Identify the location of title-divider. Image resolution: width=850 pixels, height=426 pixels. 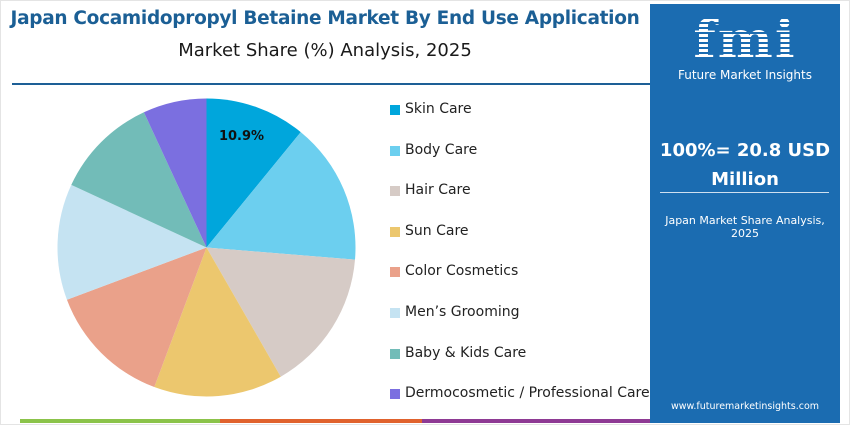
(332, 84).